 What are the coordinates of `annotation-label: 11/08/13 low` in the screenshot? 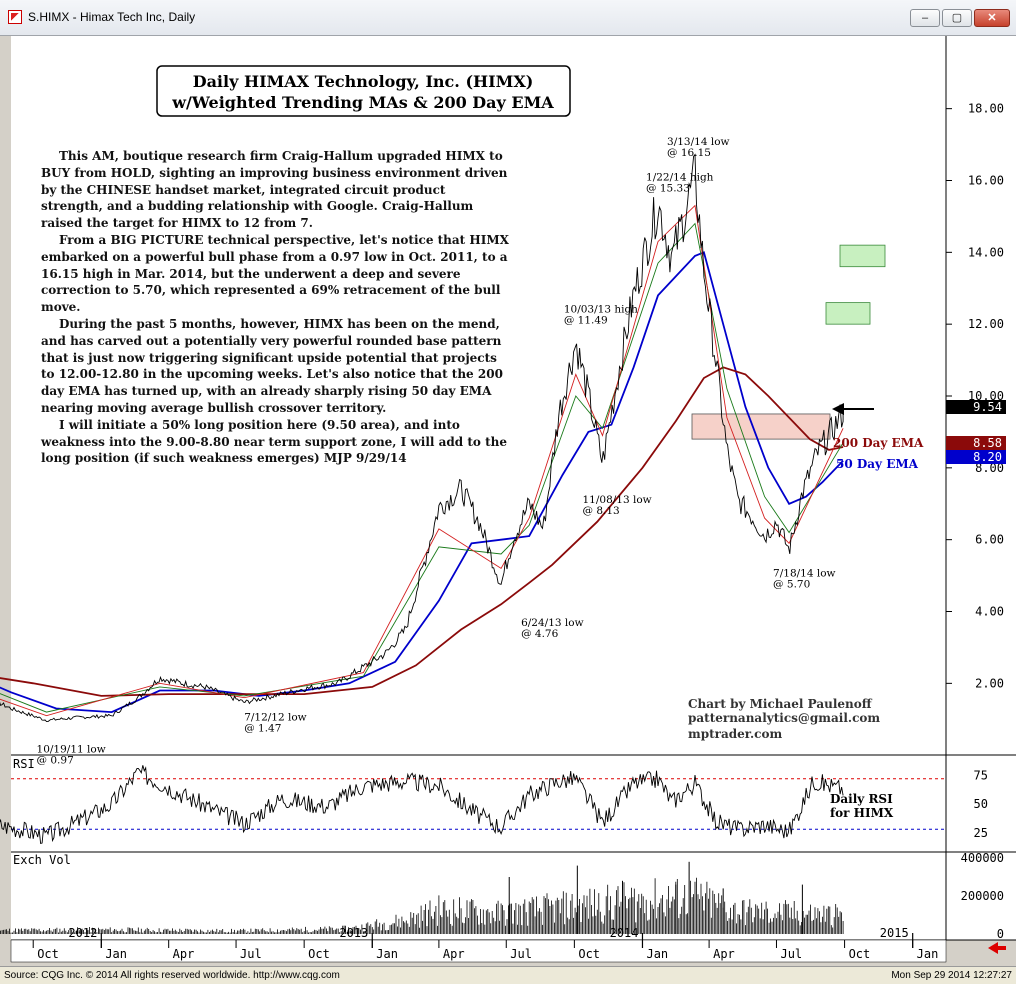 It's located at (617, 500).